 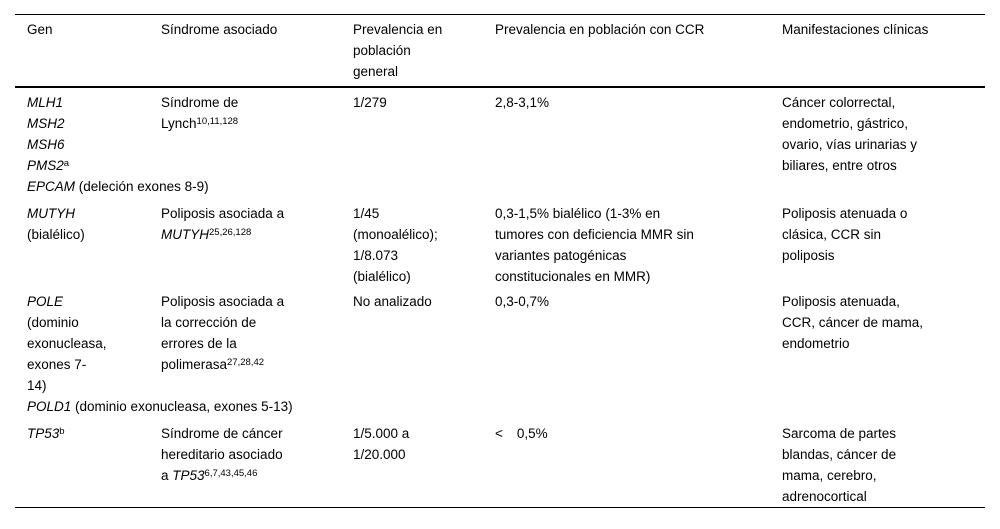 I want to click on text-segment: CCR, cáncer de mama,, so click(x=853, y=322).